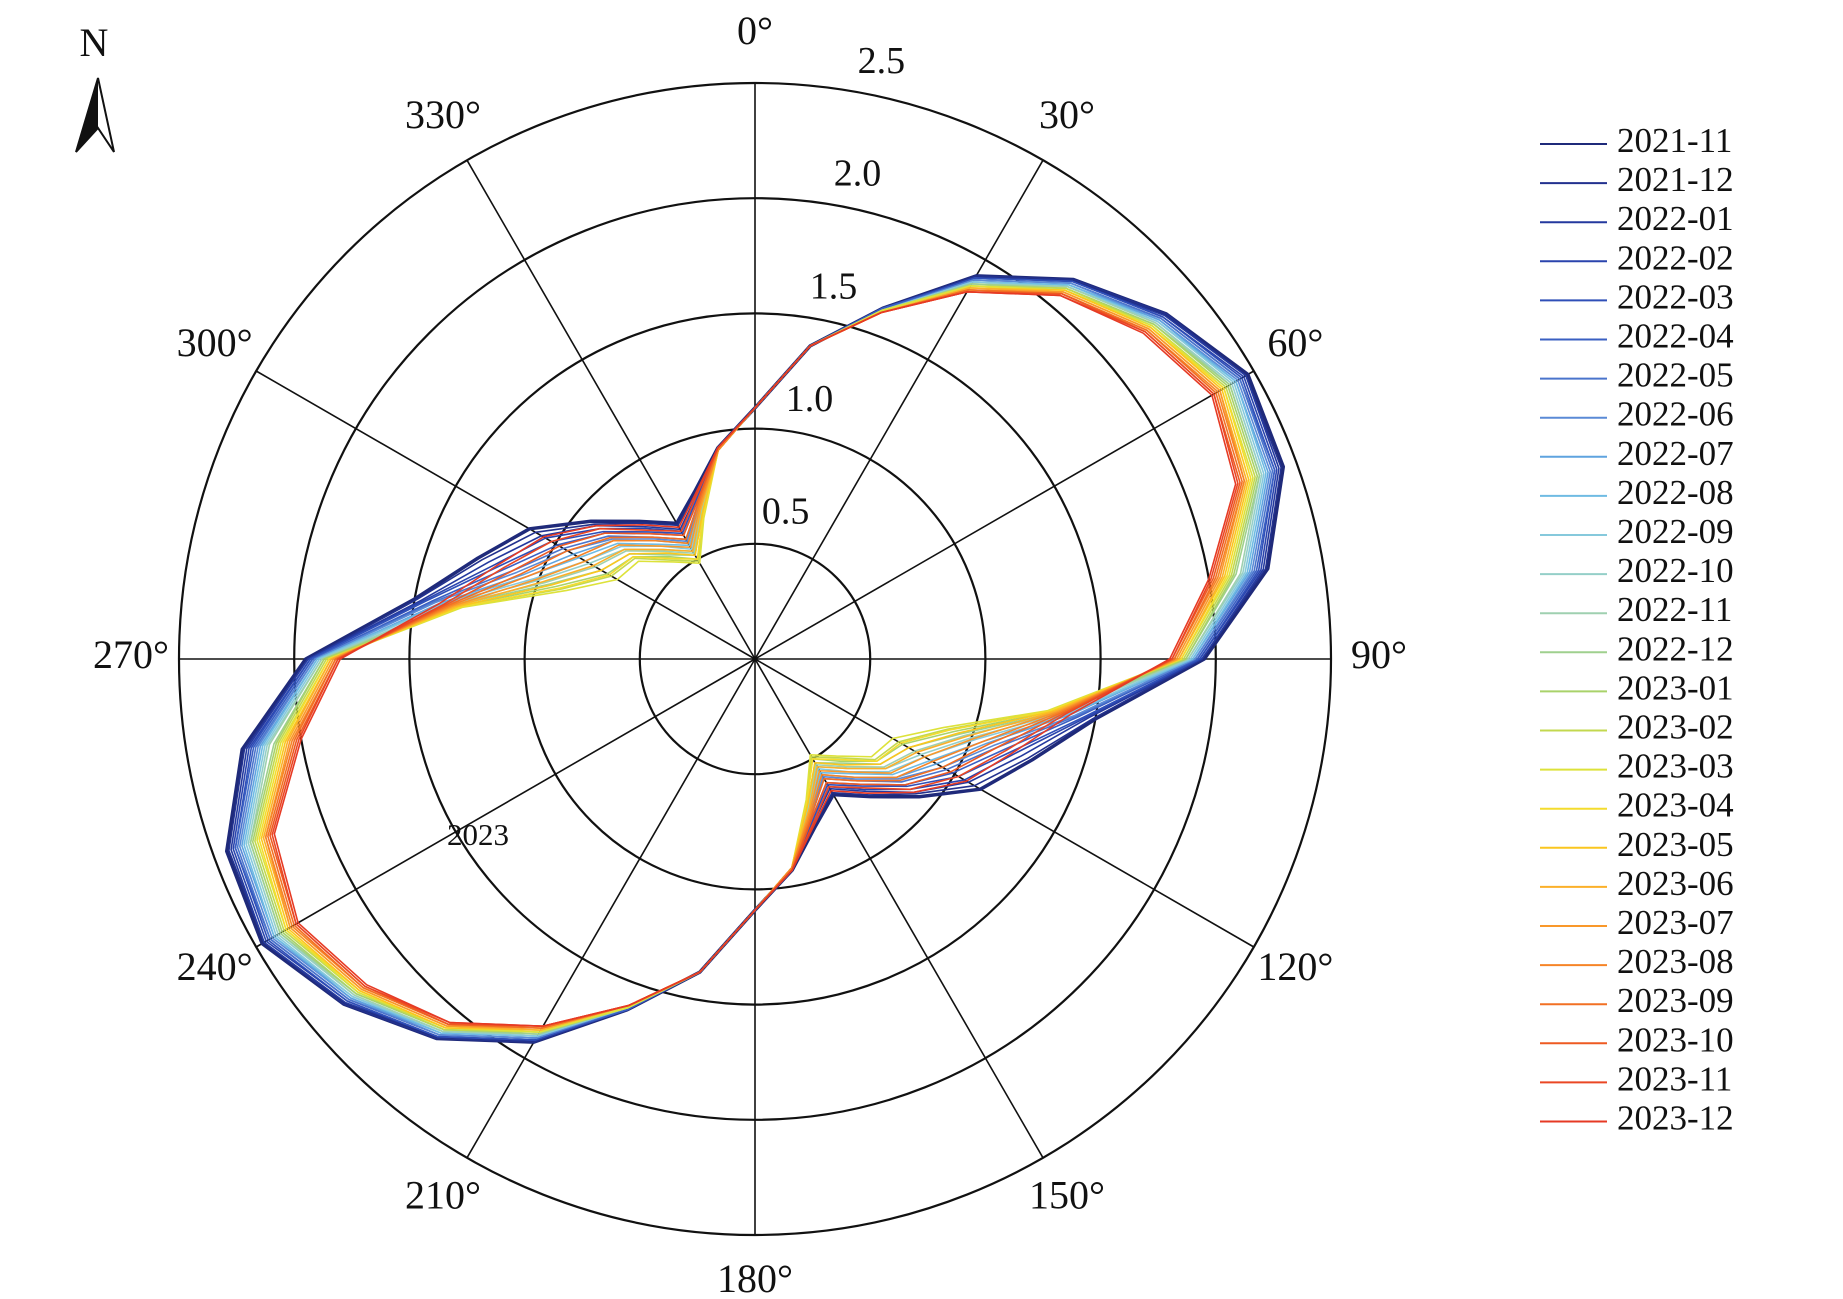 The height and width of the screenshot is (1299, 1843). Describe the element at coordinates (755, 30) in the screenshot. I see `theta-tick-label: 0°` at that location.